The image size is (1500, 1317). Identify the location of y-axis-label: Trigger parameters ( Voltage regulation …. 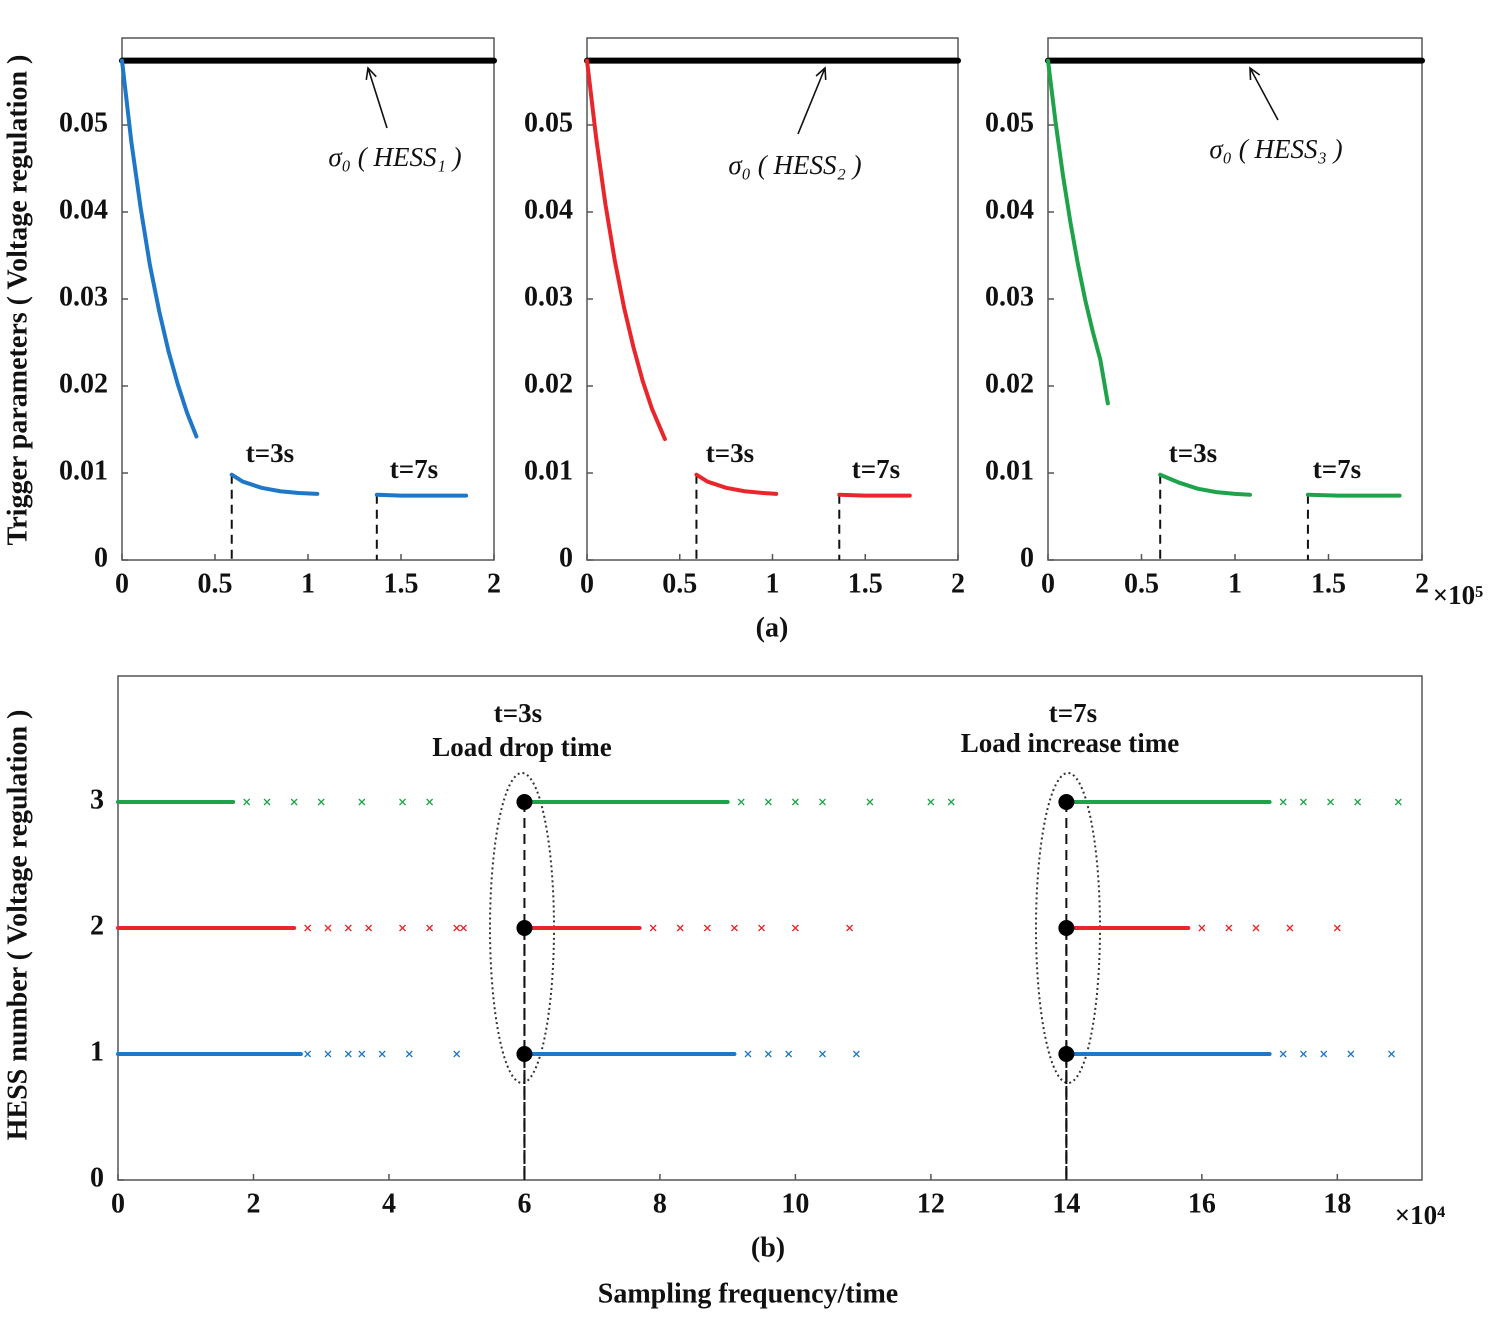
(17, 300).